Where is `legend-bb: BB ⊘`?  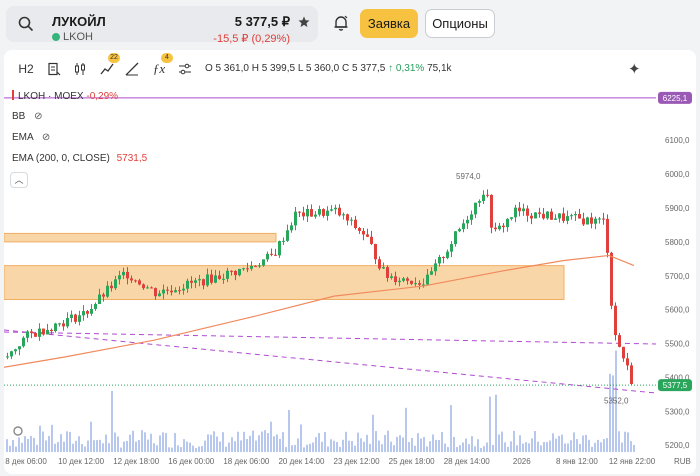 legend-bb: BB ⊘ is located at coordinates (27, 116).